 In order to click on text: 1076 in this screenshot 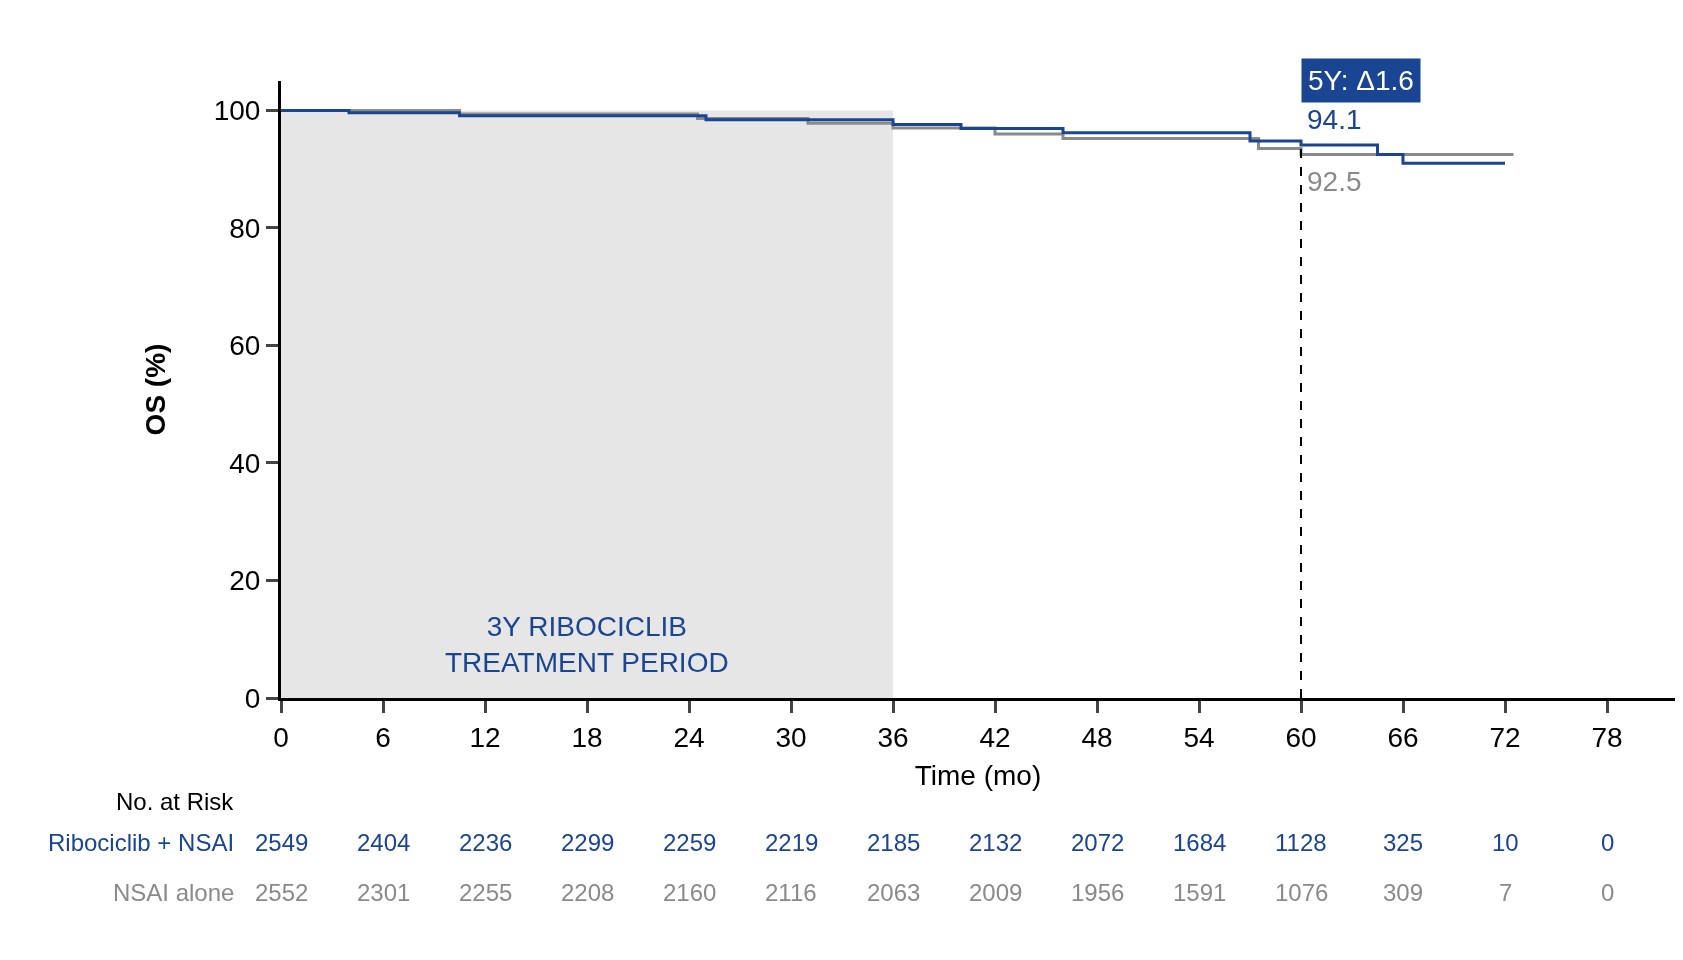, I will do `click(1302, 892)`.